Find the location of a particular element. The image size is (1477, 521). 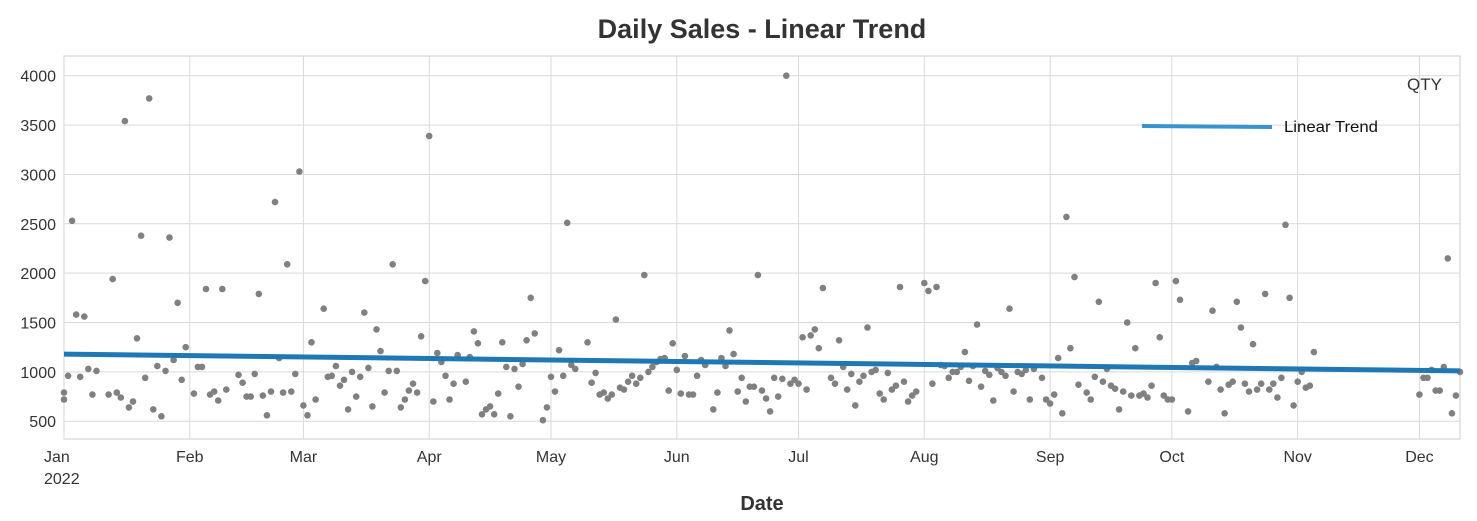

x-tick-label-mar: Mar is located at coordinates (304, 457).